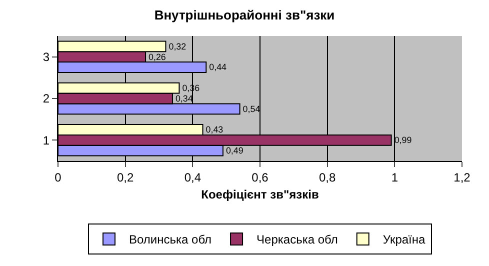 Image resolution: width=489 pixels, height=266 pixels. Describe the element at coordinates (260, 177) in the screenshot. I see `x-tick-label: 0,6` at that location.